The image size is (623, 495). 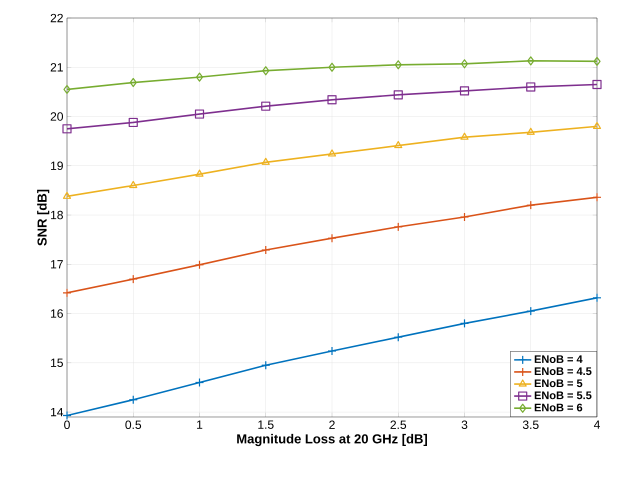 I want to click on x-axis-title: Magnitude Loss at 20 GHz [dB], so click(x=332, y=440).